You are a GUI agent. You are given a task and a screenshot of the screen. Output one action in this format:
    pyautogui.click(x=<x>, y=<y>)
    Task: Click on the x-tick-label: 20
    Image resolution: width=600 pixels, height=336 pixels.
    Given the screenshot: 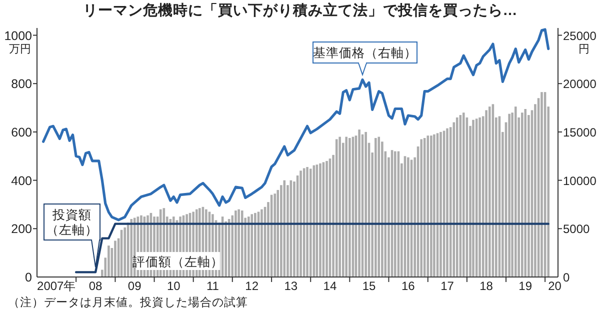 What is the action you would take?
    pyautogui.click(x=555, y=286)
    